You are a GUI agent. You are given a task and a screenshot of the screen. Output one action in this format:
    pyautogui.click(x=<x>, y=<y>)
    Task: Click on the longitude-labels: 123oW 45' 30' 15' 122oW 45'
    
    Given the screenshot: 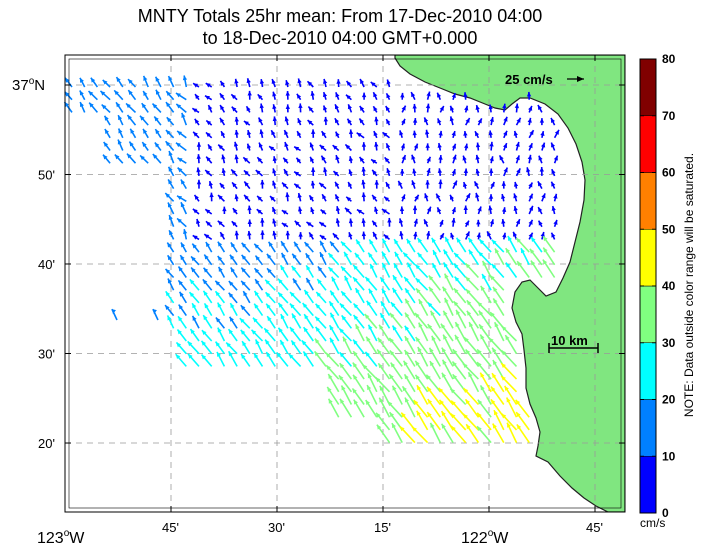 What is the action you would take?
    pyautogui.click(x=320, y=533)
    